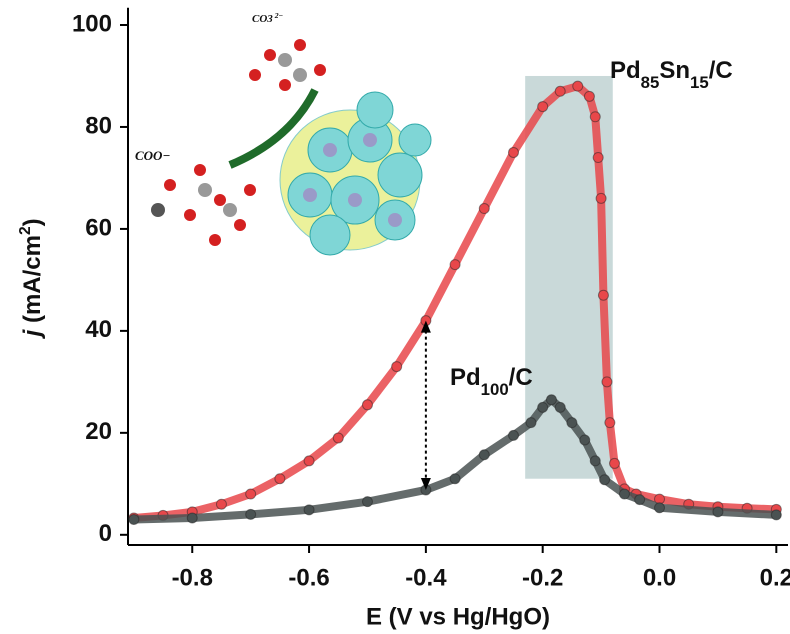 This screenshot has width=790, height=634. Describe the element at coordinates (152, 155) in the screenshot. I see `inset-label: COO−` at that location.